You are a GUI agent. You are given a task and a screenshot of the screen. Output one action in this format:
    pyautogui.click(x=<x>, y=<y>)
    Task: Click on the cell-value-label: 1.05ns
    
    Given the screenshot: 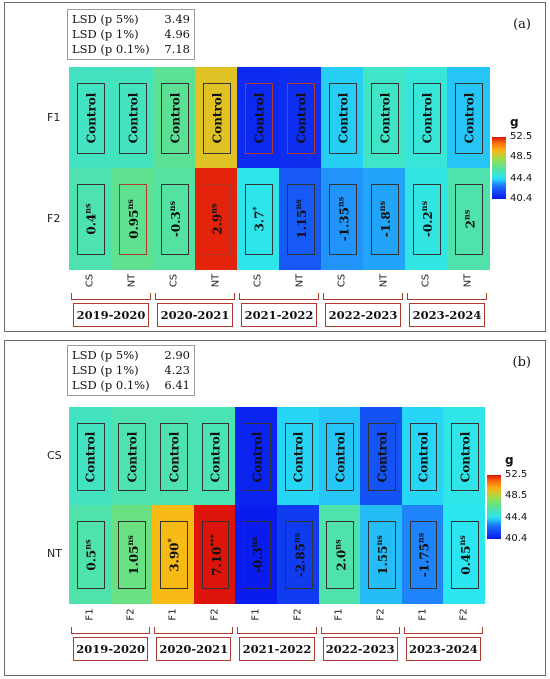 What is the action you would take?
    pyautogui.click(x=132, y=555)
    